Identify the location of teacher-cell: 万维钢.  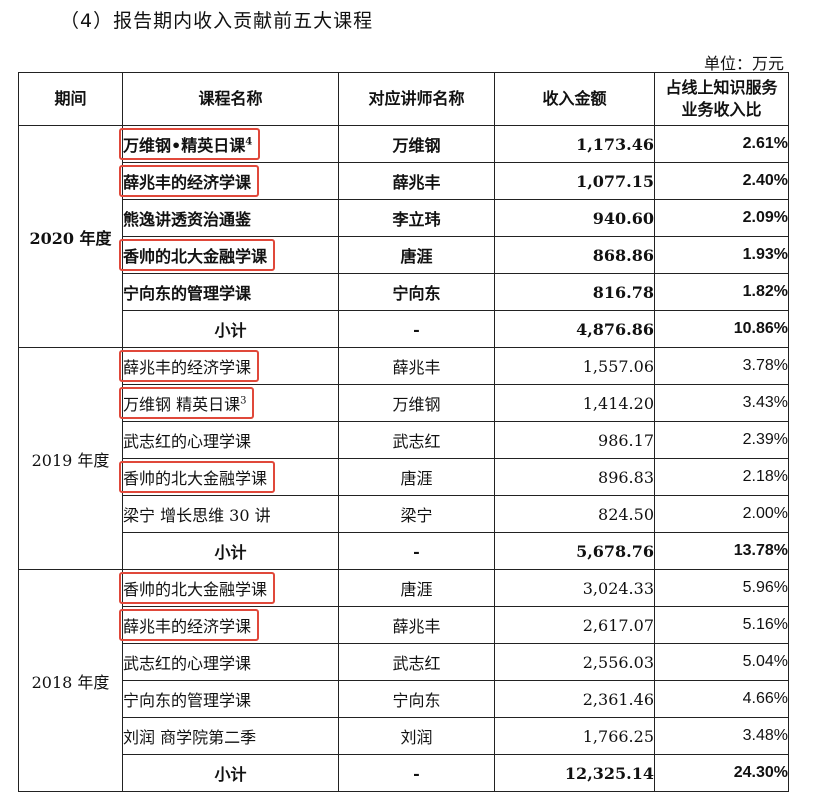
(416, 144).